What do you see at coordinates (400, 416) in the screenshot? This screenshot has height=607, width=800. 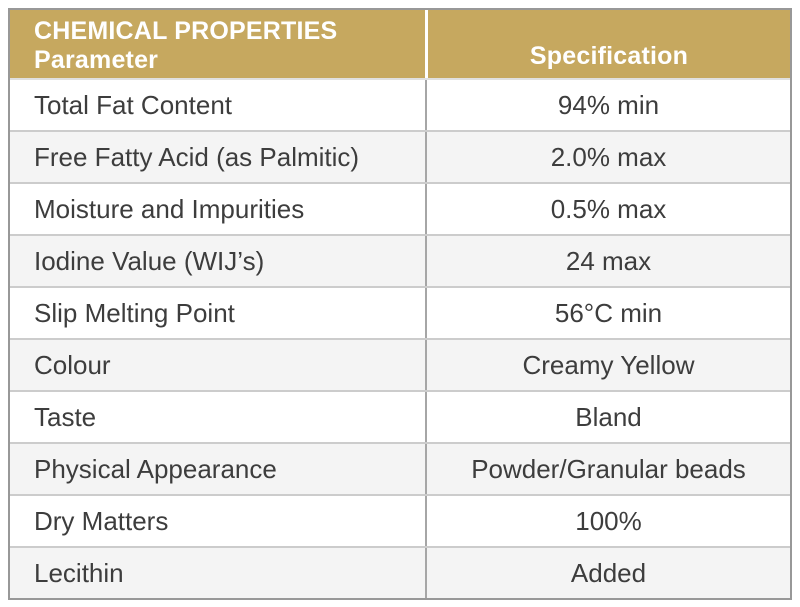 I see `table-row: Taste Bland` at bounding box center [400, 416].